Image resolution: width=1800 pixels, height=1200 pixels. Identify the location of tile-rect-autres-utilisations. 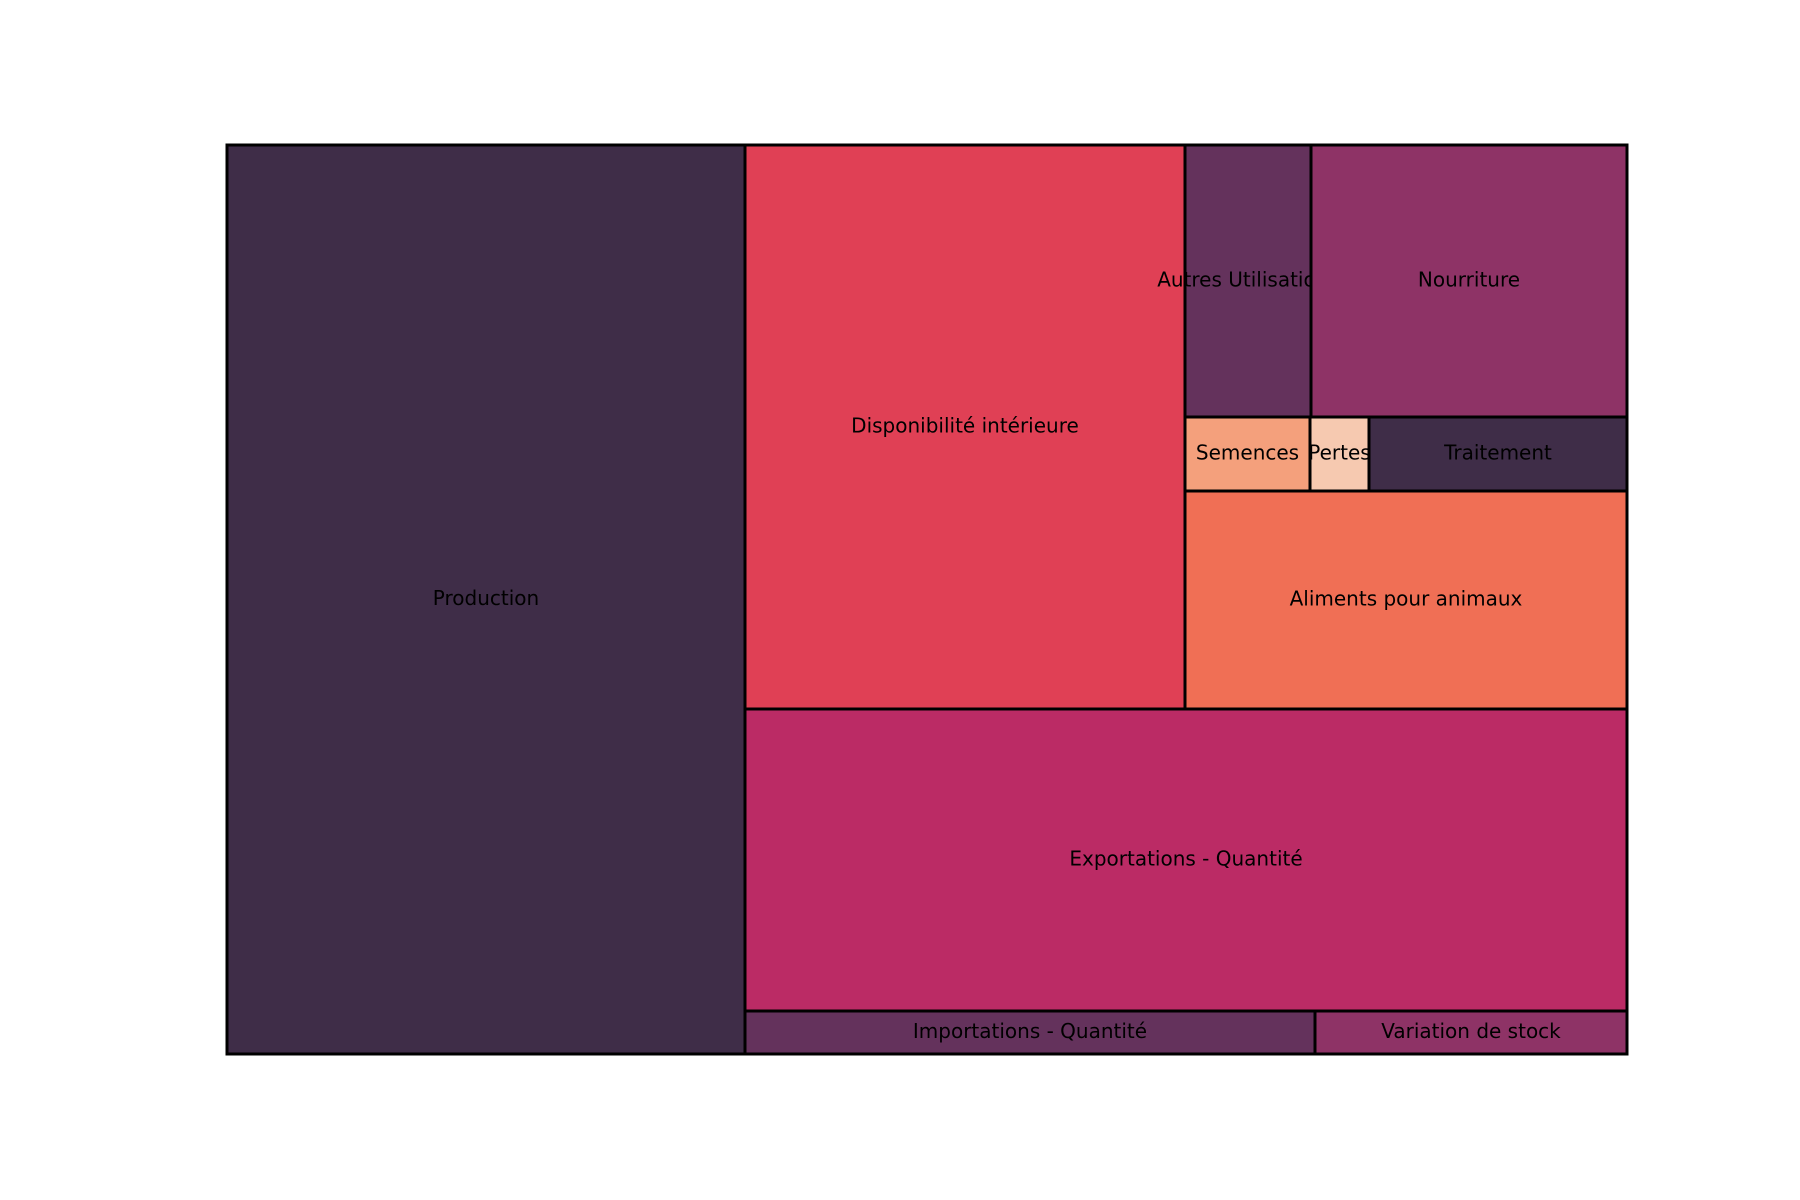
(1248, 281).